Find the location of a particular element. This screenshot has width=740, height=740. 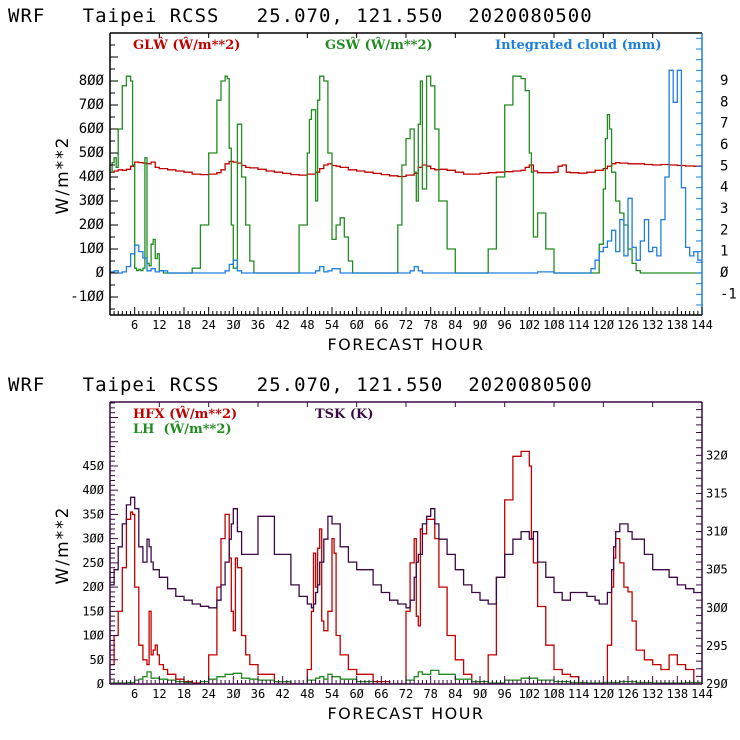

legend-gsw: GSŴ (Ŵ/m**2) is located at coordinates (379, 45).